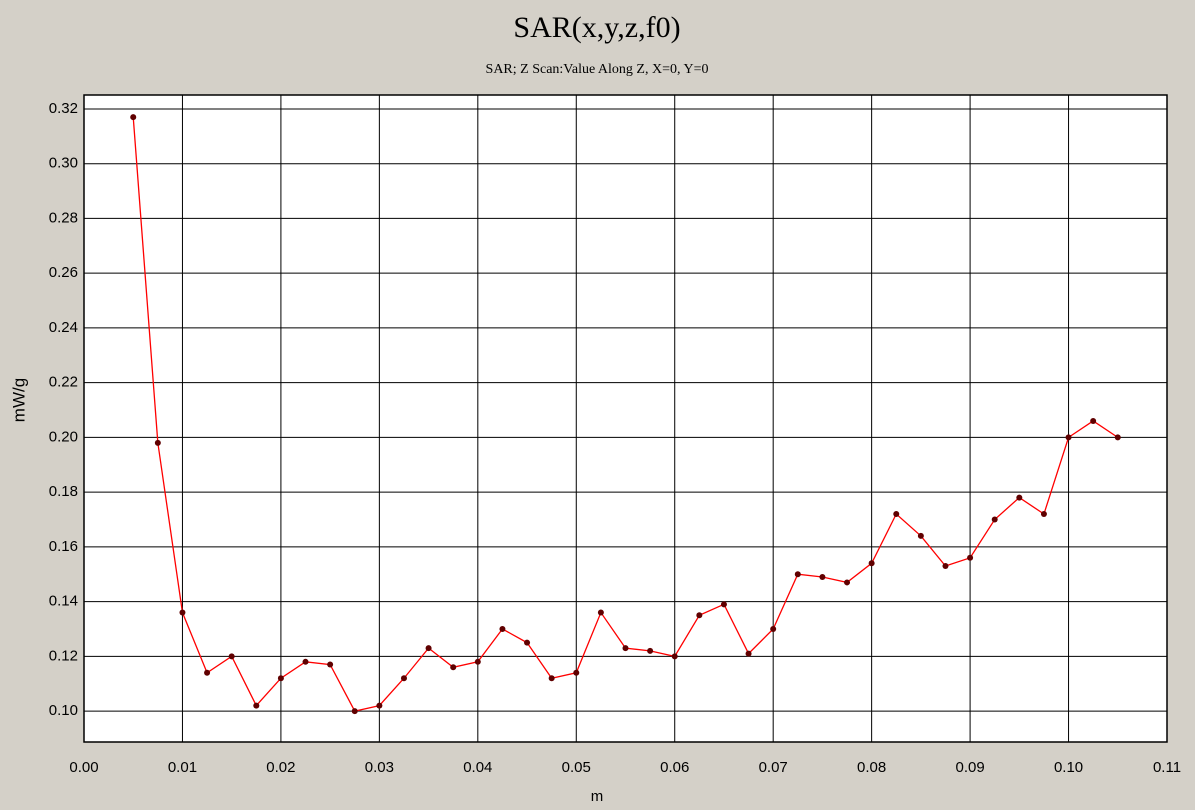 Image resolution: width=1195 pixels, height=810 pixels. I want to click on chart-subtitle: SAR; Z Scan:Value Along Z, X=0, Y=0, so click(597, 69).